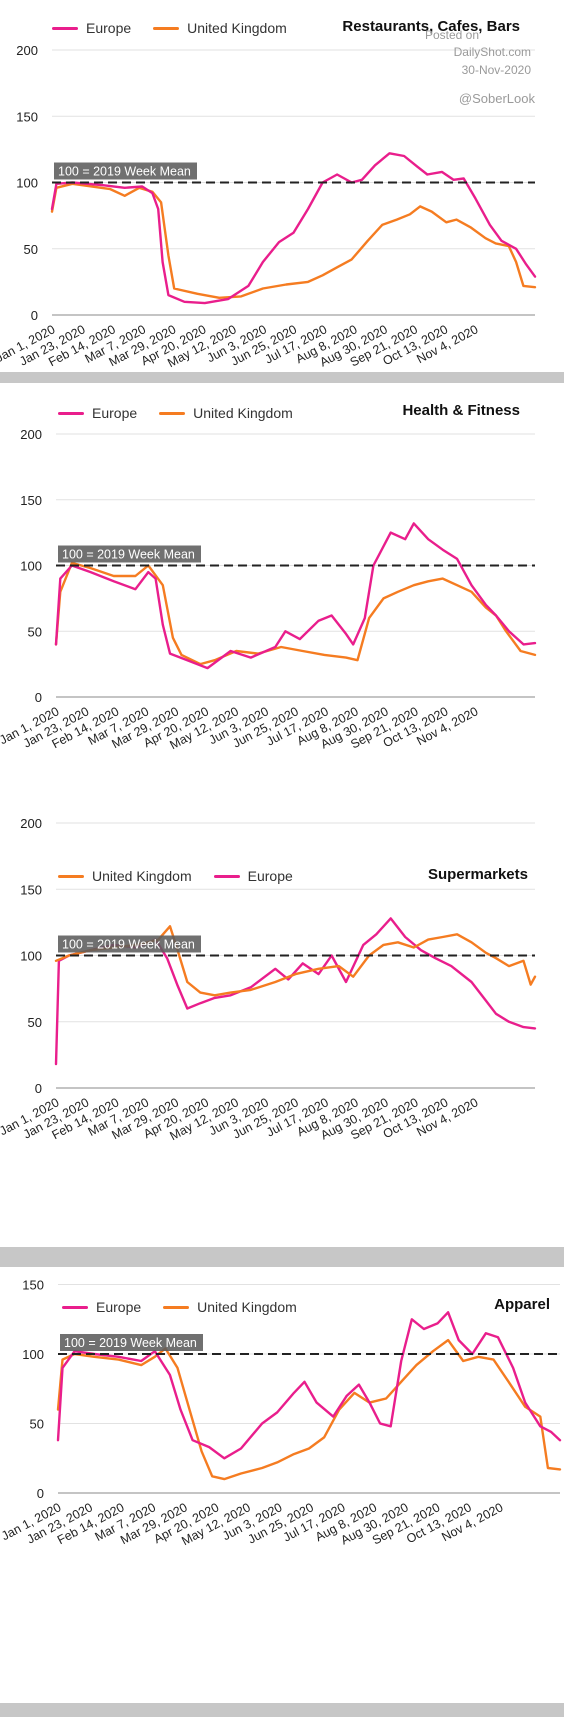 This screenshot has height=1717, width=564. I want to click on watermark-handle: @SoberLook, so click(496, 98).